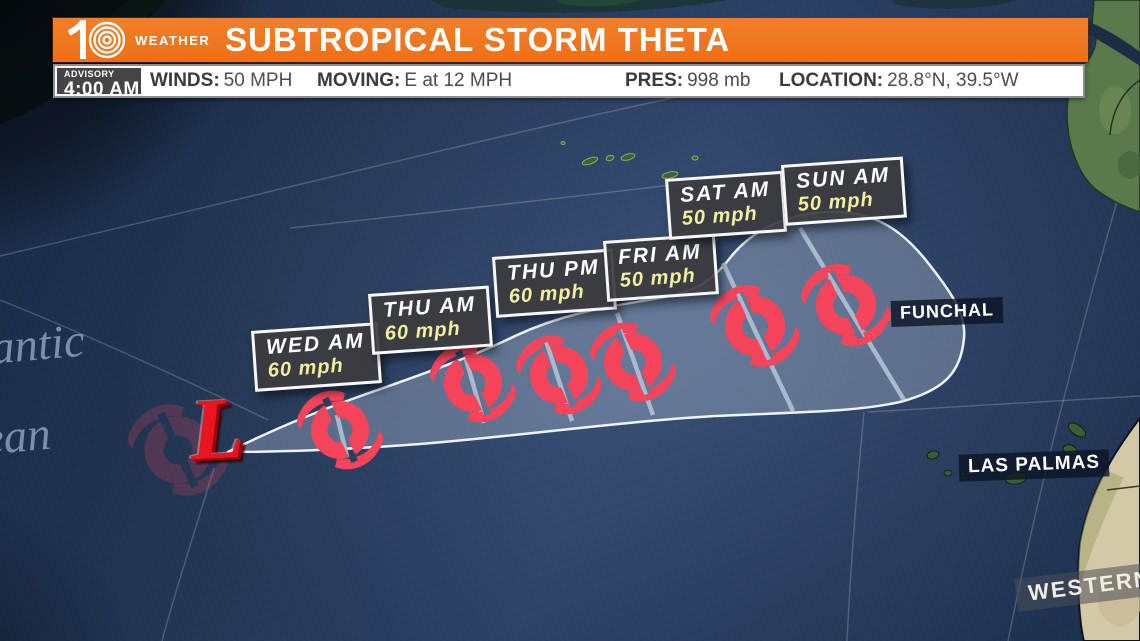 This screenshot has height=641, width=1140. Describe the element at coordinates (102, 89) in the screenshot. I see `advisory-time: 4:00 AM` at that location.